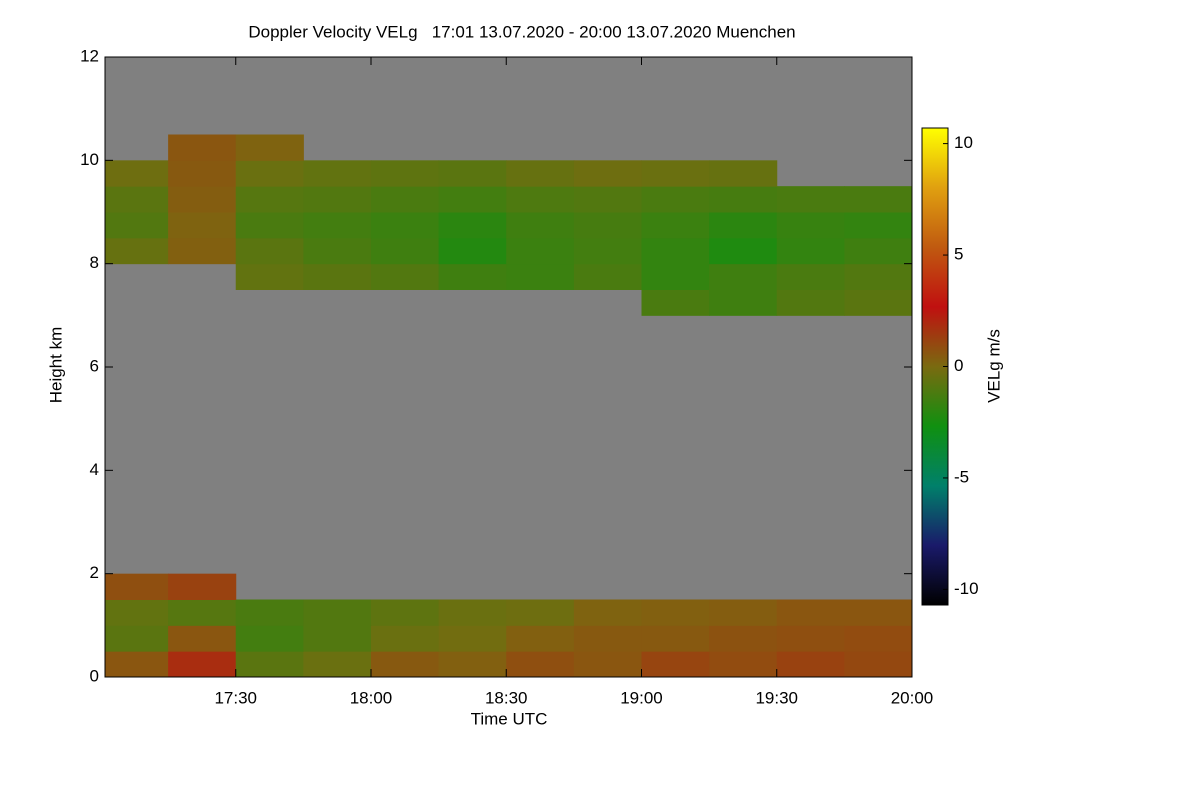 This screenshot has width=1200, height=800. What do you see at coordinates (963, 142) in the screenshot?
I see `colorbar-tick-label: 10` at bounding box center [963, 142].